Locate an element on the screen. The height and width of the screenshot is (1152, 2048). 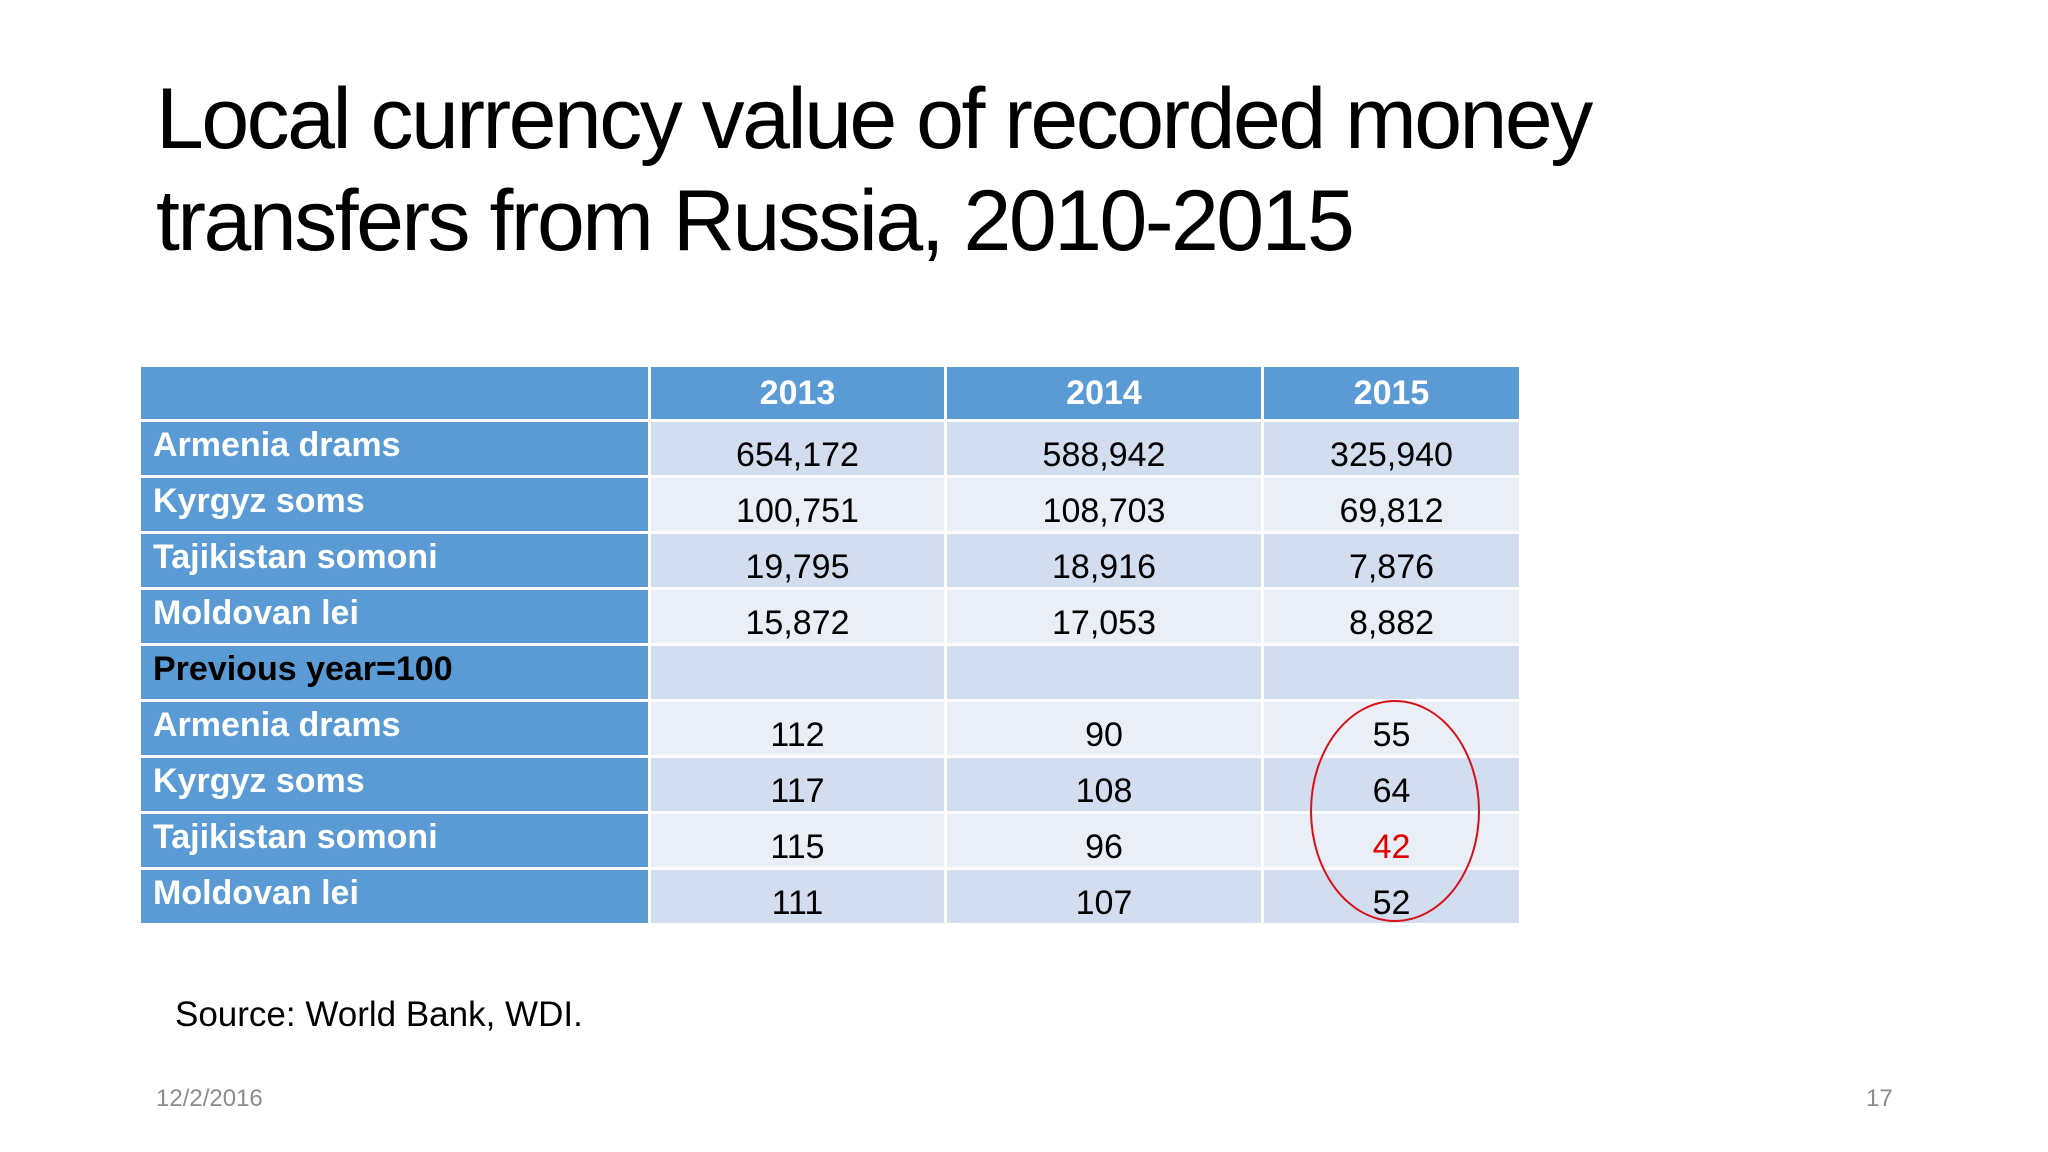
table-cell: 19,795 is located at coordinates (797, 560).